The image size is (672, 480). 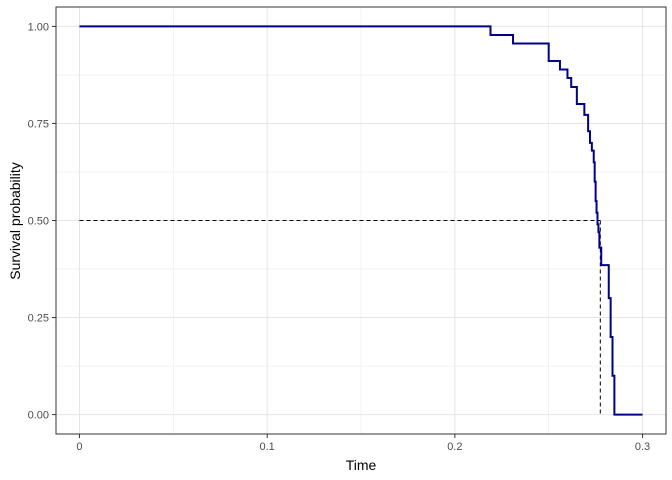 I want to click on x-tick-label: 0.1, so click(x=267, y=447).